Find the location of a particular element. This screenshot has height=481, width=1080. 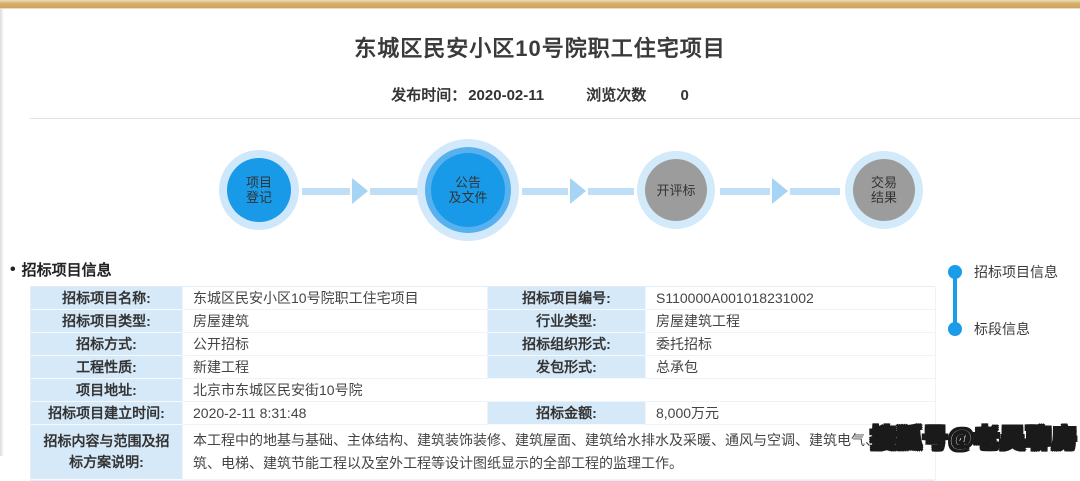

table-value-contract-form: 总承包 is located at coordinates (791, 367).